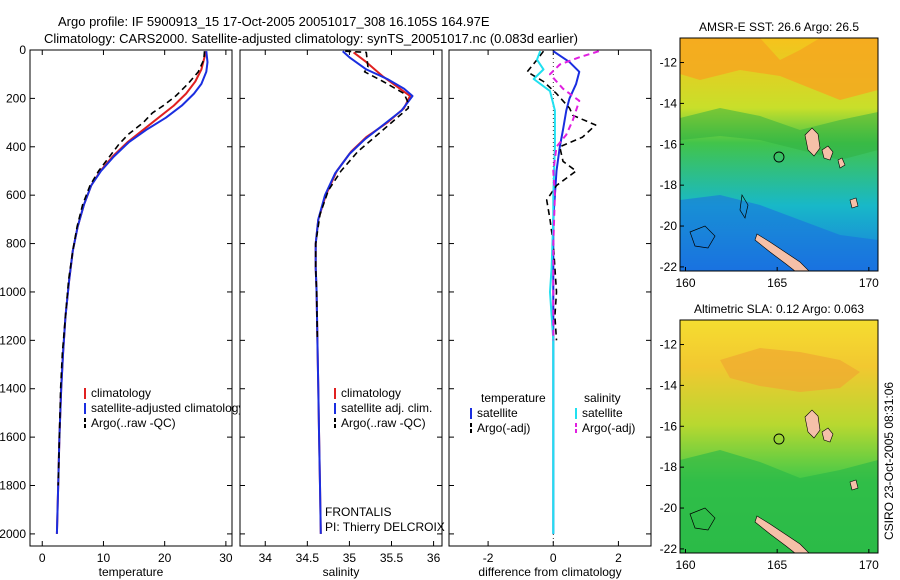 The image size is (900, 580). Describe the element at coordinates (869, 565) in the screenshot. I see `sla_map-xtick-label: 170` at that location.